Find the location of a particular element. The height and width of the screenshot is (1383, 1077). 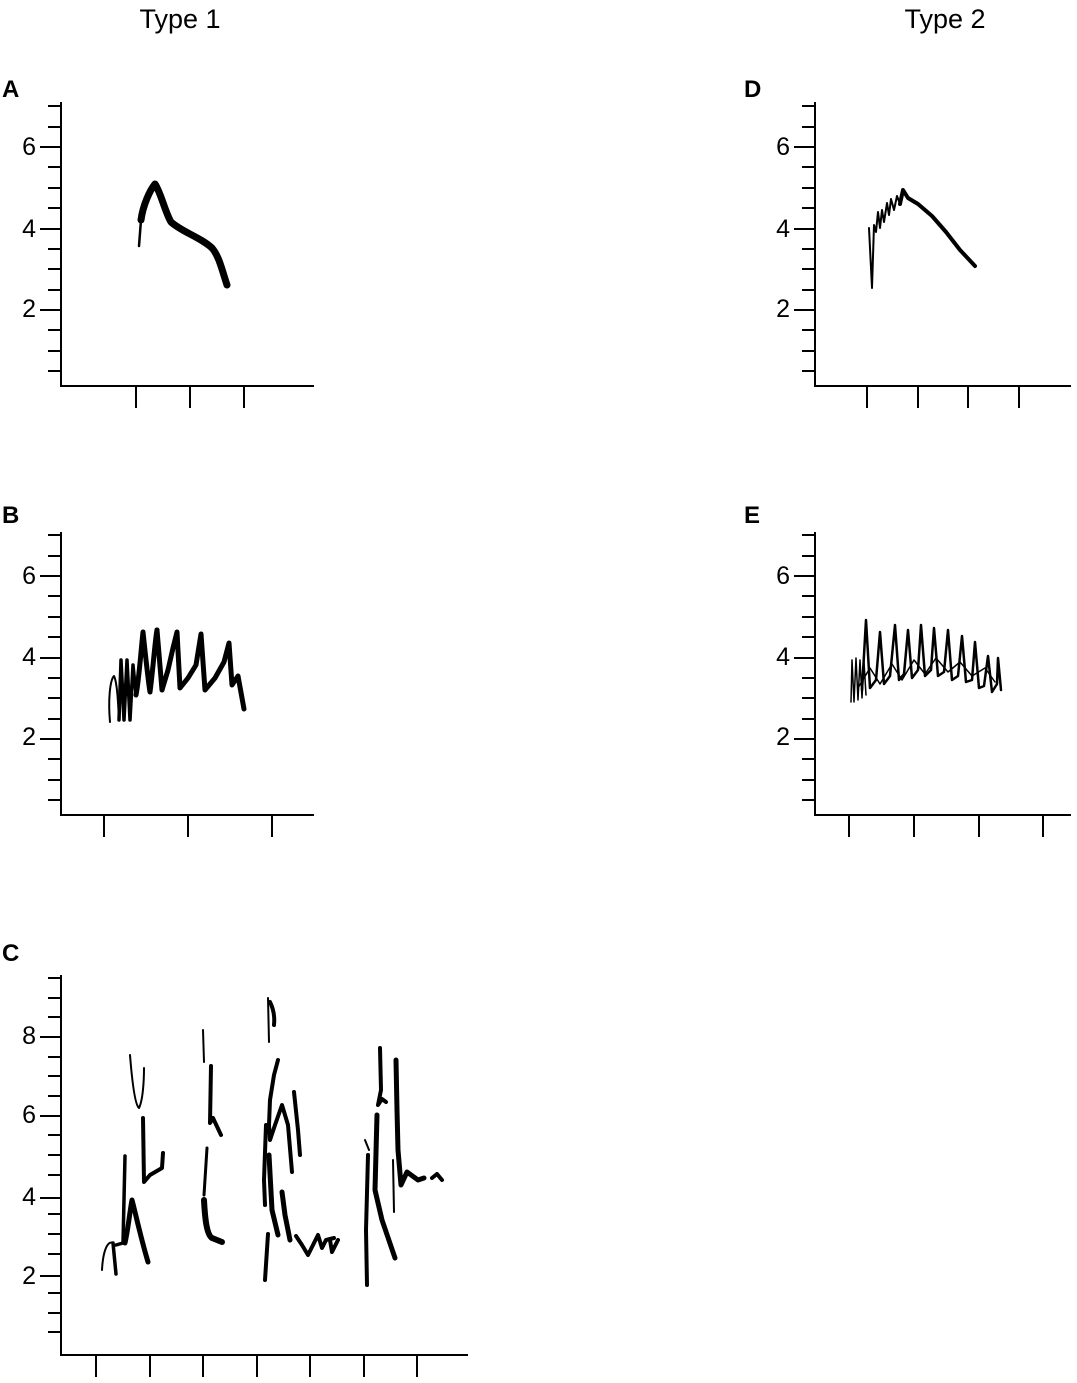

panel-letter-c: C is located at coordinates (11, 953).